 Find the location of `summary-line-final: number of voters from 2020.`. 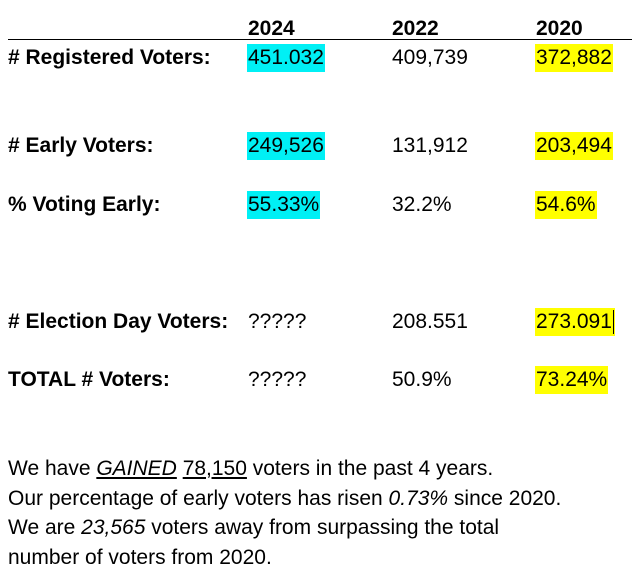

summary-line-final: number of voters from 2020. is located at coordinates (140, 557).